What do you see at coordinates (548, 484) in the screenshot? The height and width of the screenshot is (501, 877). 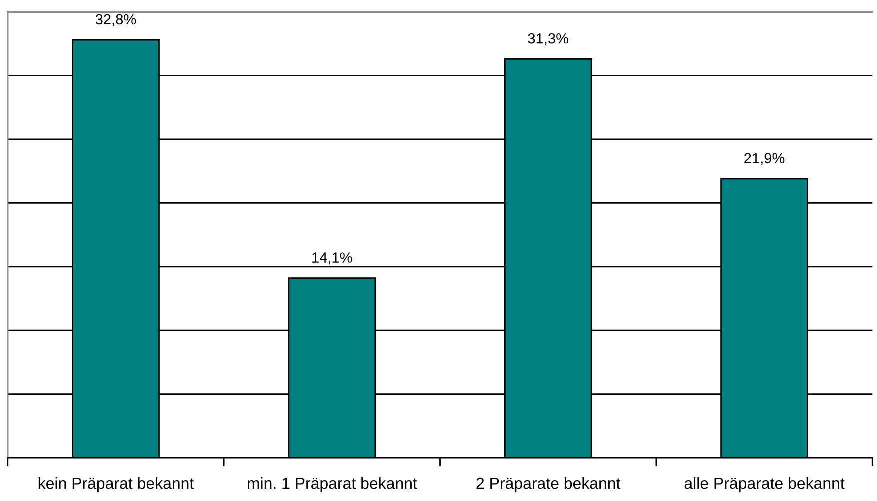 I see `x-tick-label: 2 Präparate bekannt` at bounding box center [548, 484].